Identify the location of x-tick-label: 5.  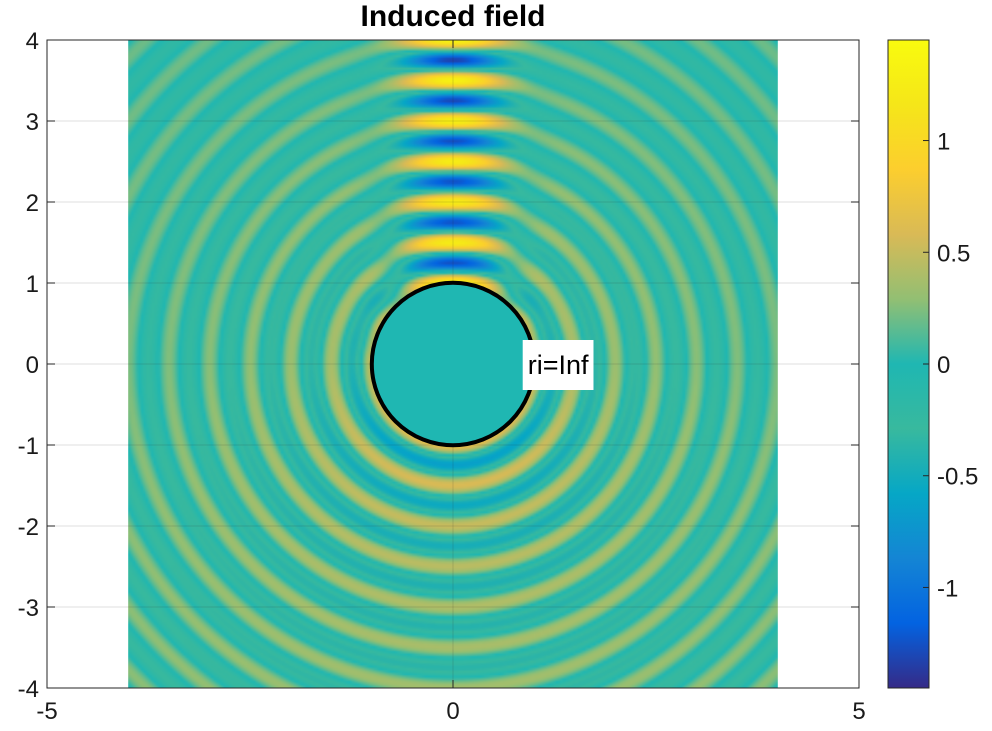
(858, 711).